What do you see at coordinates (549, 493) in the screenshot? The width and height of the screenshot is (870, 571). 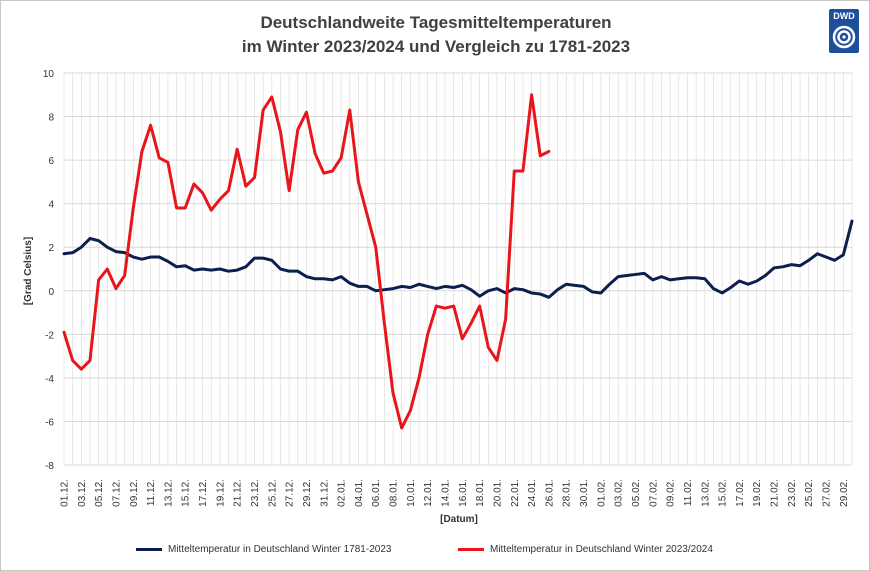 I see `x-tick-label: 26.01.` at bounding box center [549, 493].